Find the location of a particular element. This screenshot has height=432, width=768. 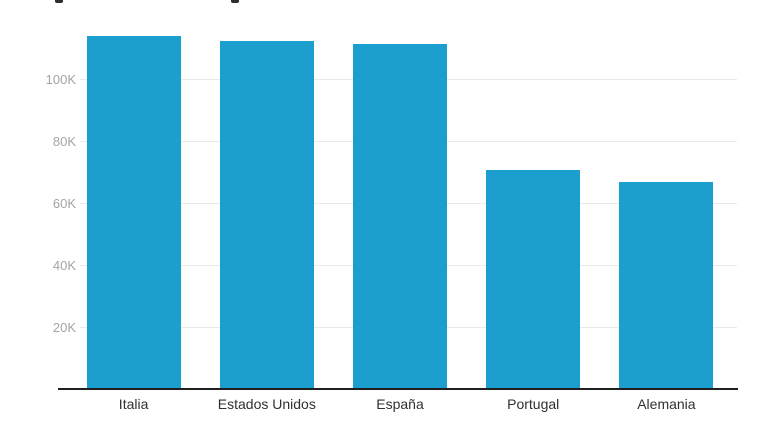

y-tick-label: 60K is located at coordinates (64, 203).